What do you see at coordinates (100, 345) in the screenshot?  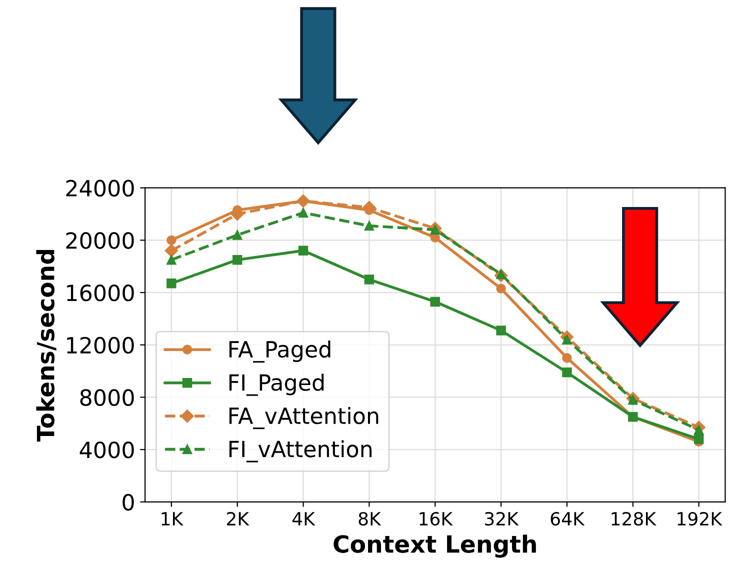 I see `y-tick-label: 12000` at bounding box center [100, 345].